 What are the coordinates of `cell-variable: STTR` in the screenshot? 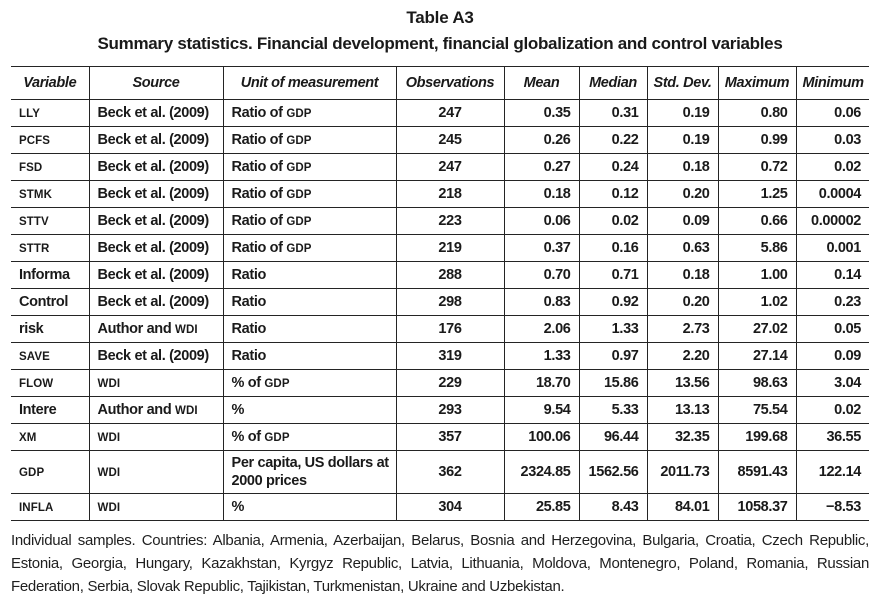 It's located at (50, 248).